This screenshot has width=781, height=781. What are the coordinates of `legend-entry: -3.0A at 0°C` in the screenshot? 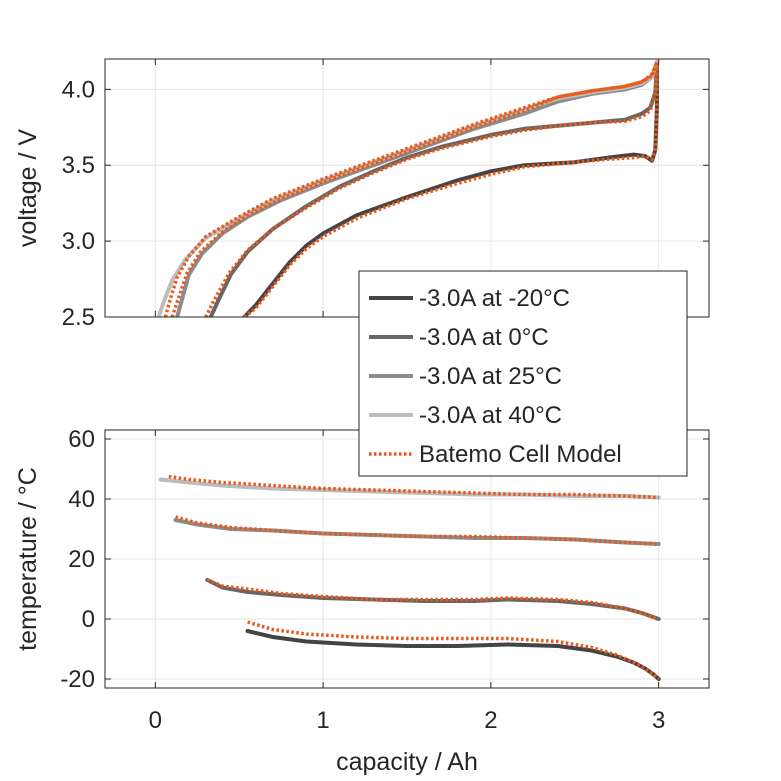 It's located at (484, 337).